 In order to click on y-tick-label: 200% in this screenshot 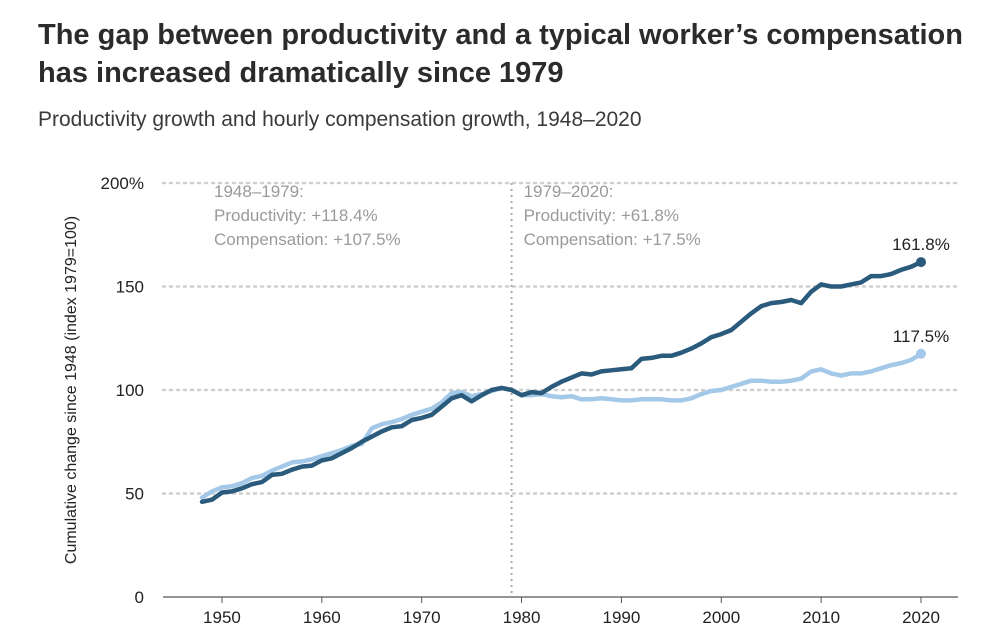, I will do `click(122, 183)`.